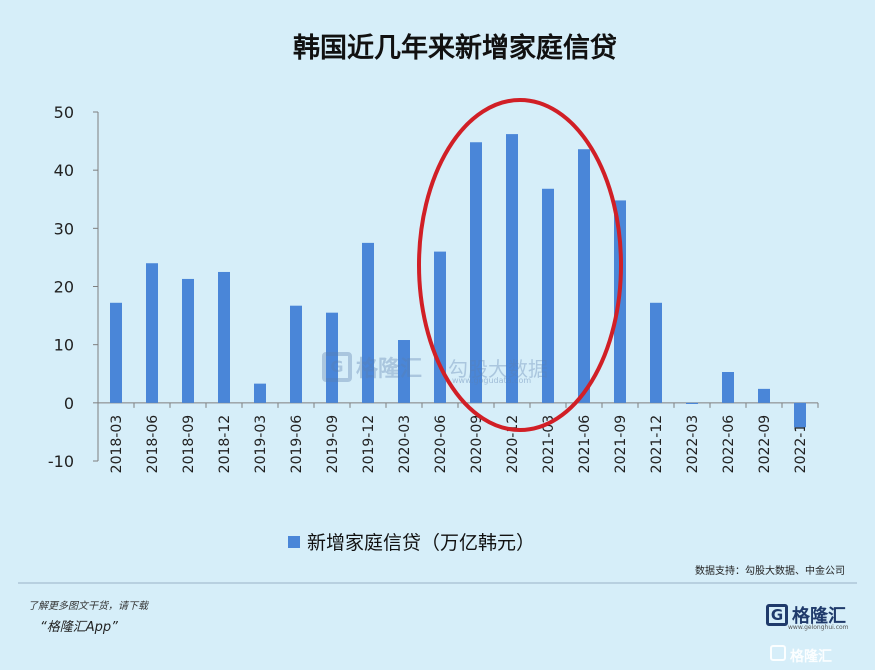 The height and width of the screenshot is (670, 875). What do you see at coordinates (88, 606) in the screenshot?
I see `footer-note: 了解更多图文干货，请下载` at bounding box center [88, 606].